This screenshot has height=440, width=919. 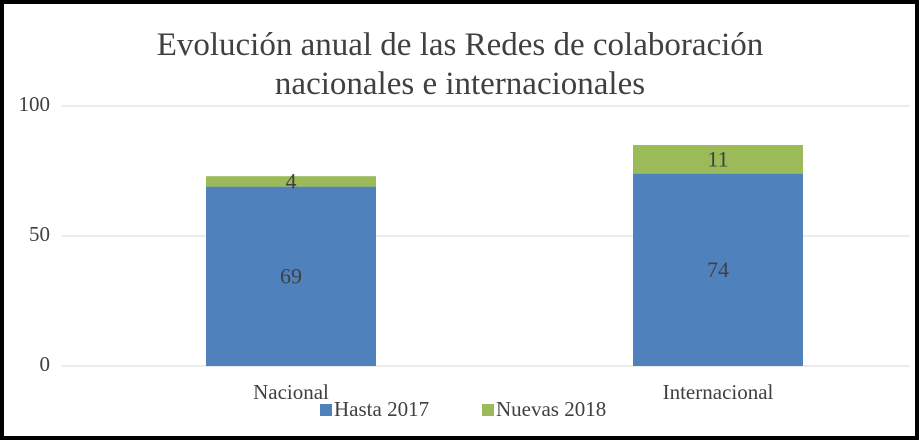 What do you see at coordinates (35, 104) in the screenshot?
I see `y-tick-label: 100` at bounding box center [35, 104].